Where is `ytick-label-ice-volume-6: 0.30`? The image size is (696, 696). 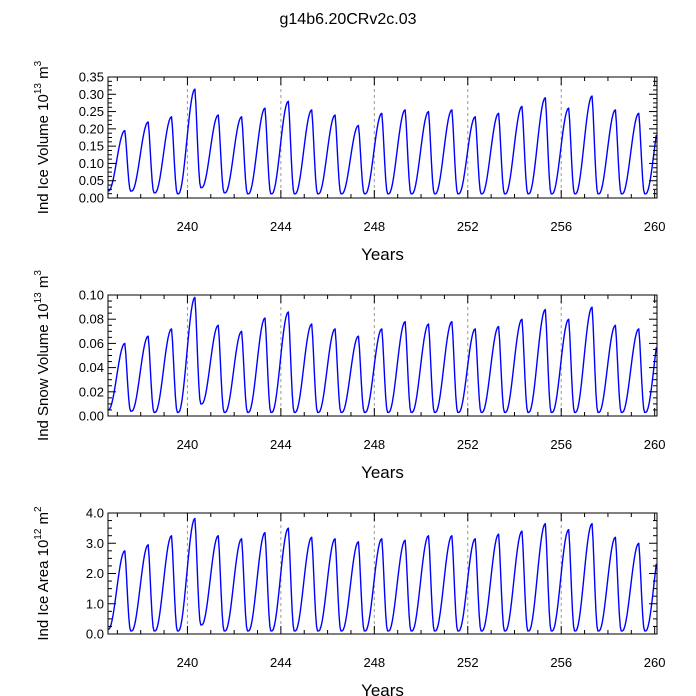
ytick-label-ice-volume-6: 0.30 is located at coordinates (91, 94).